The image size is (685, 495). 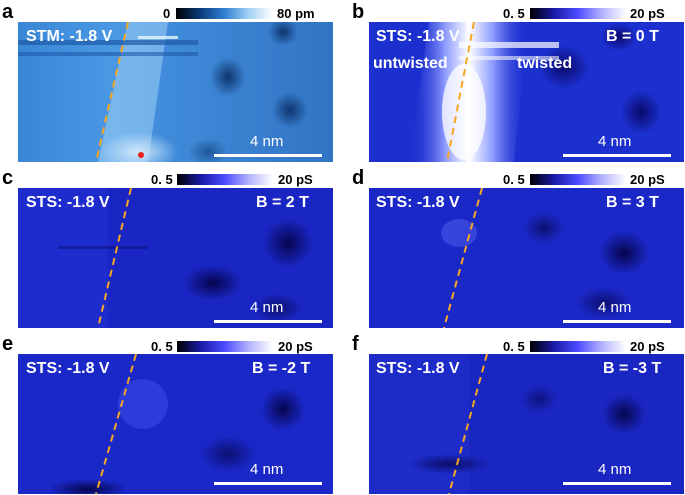 I want to click on field-label: B = 0 T, so click(x=632, y=36).